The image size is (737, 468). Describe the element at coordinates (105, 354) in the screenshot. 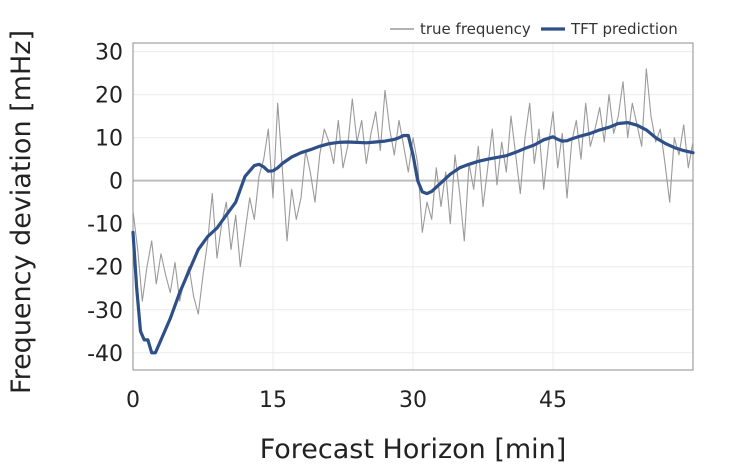

I see `y-tick-label: -40` at that location.